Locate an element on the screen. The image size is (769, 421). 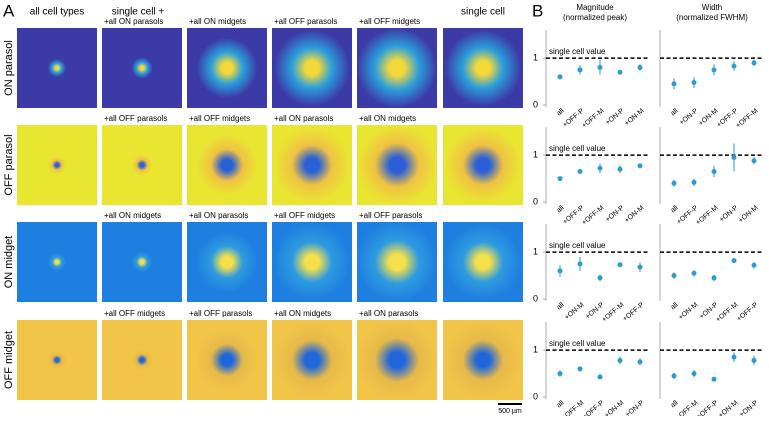
row-label: ON midget is located at coordinates (9, 262).